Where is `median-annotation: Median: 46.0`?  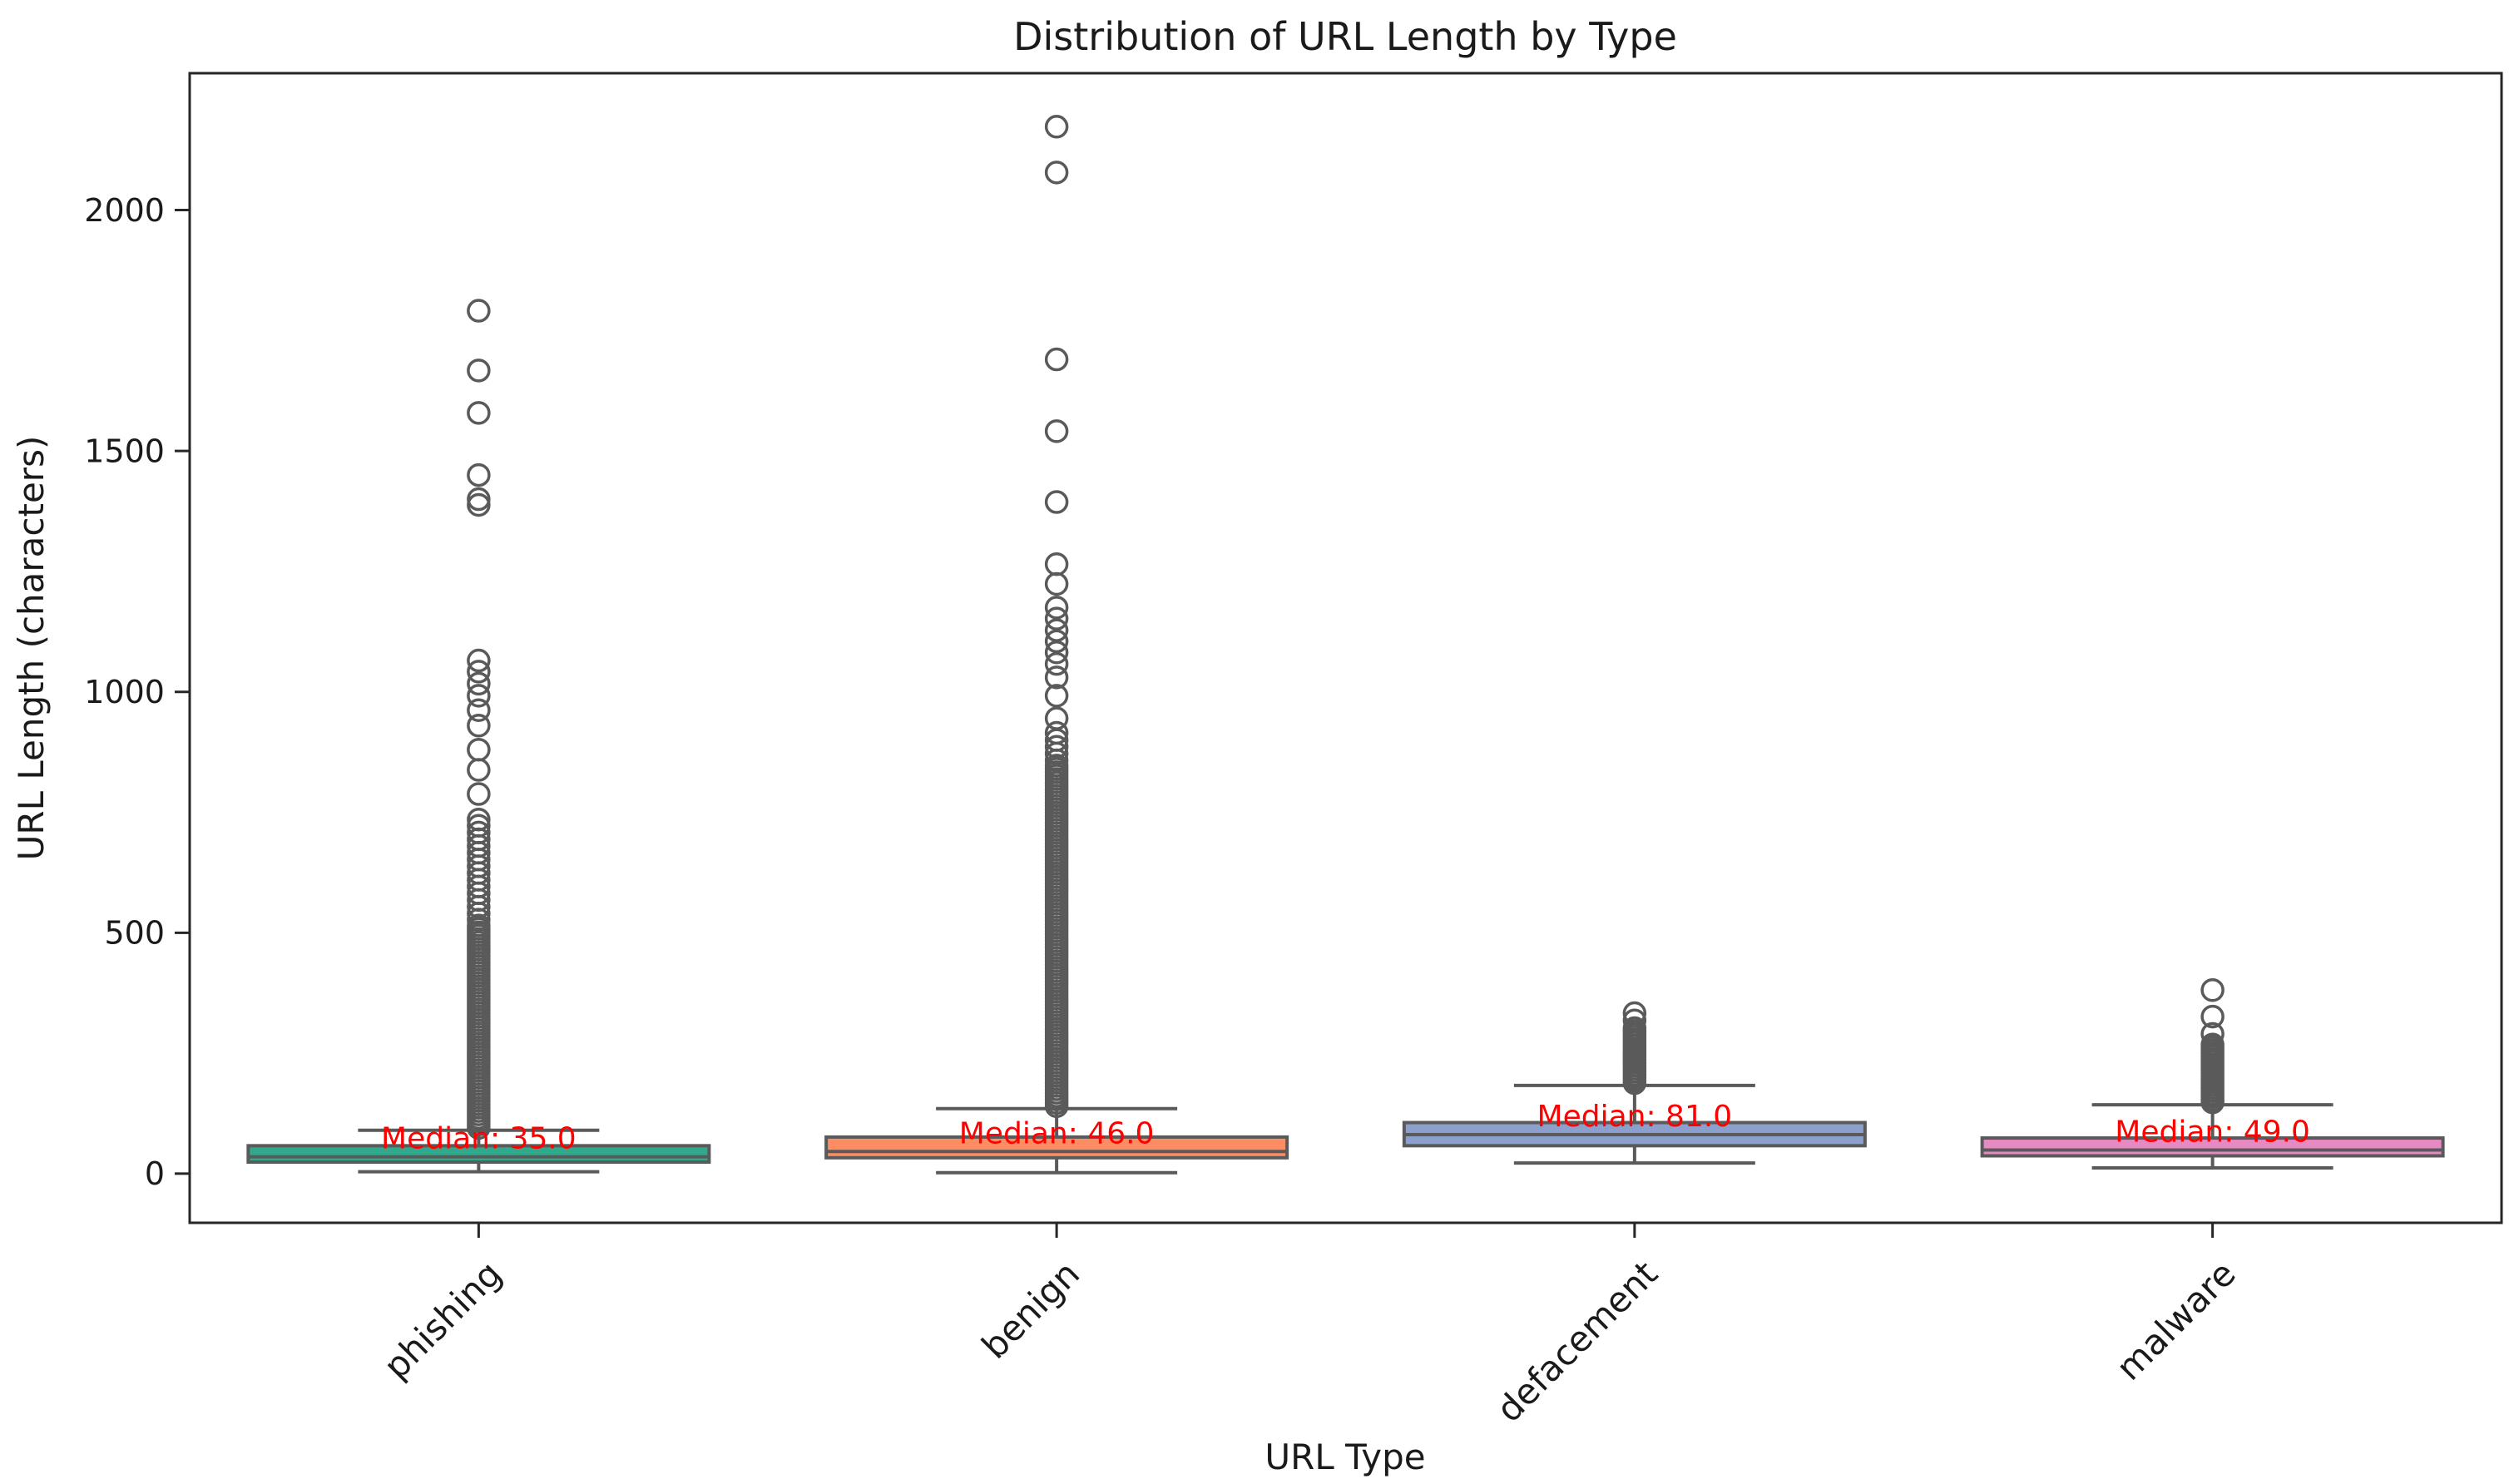
median-annotation: Median: 46.0 is located at coordinates (1057, 1133).